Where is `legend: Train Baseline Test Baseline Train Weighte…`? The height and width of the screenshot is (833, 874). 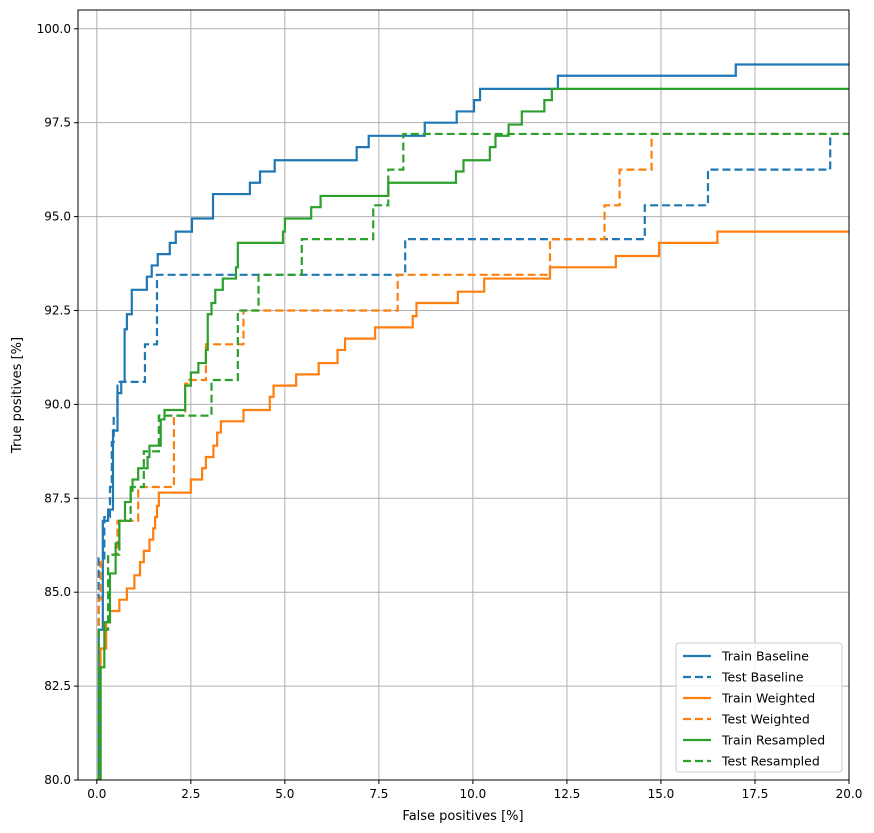 legend: Train Baseline Test Baseline Train Weighte… is located at coordinates (759, 707).